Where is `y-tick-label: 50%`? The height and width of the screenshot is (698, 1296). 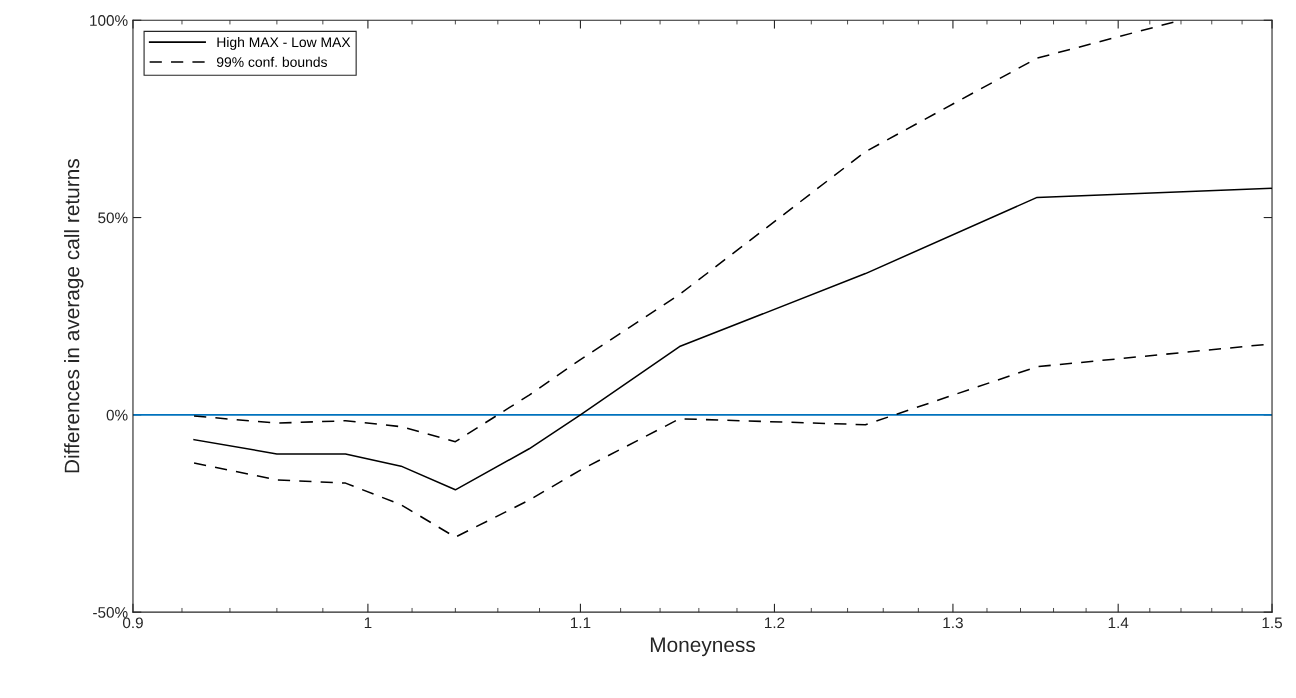
y-tick-label: 50% is located at coordinates (113, 218).